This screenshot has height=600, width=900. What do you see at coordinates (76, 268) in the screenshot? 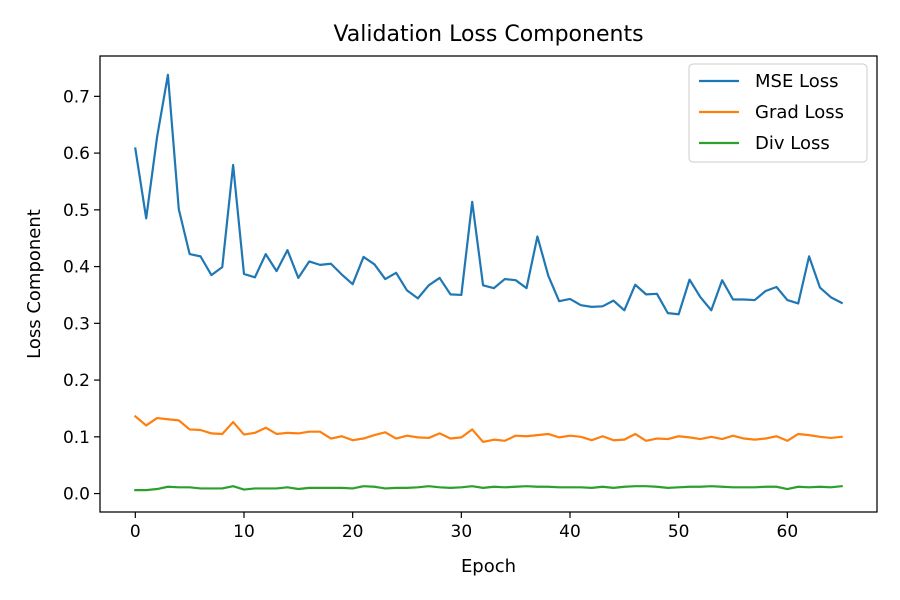
I see `y-tick-label: 0.4` at bounding box center [76, 268].